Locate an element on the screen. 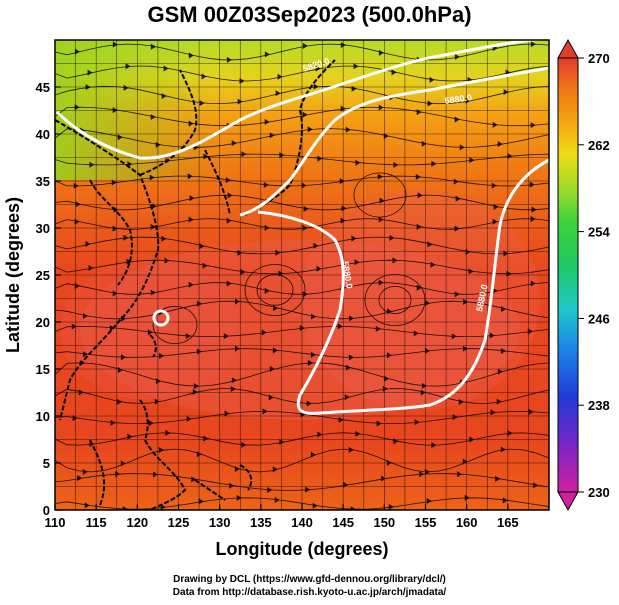 This screenshot has width=619, height=605. y-tick-label: 20 is located at coordinates (43, 322).